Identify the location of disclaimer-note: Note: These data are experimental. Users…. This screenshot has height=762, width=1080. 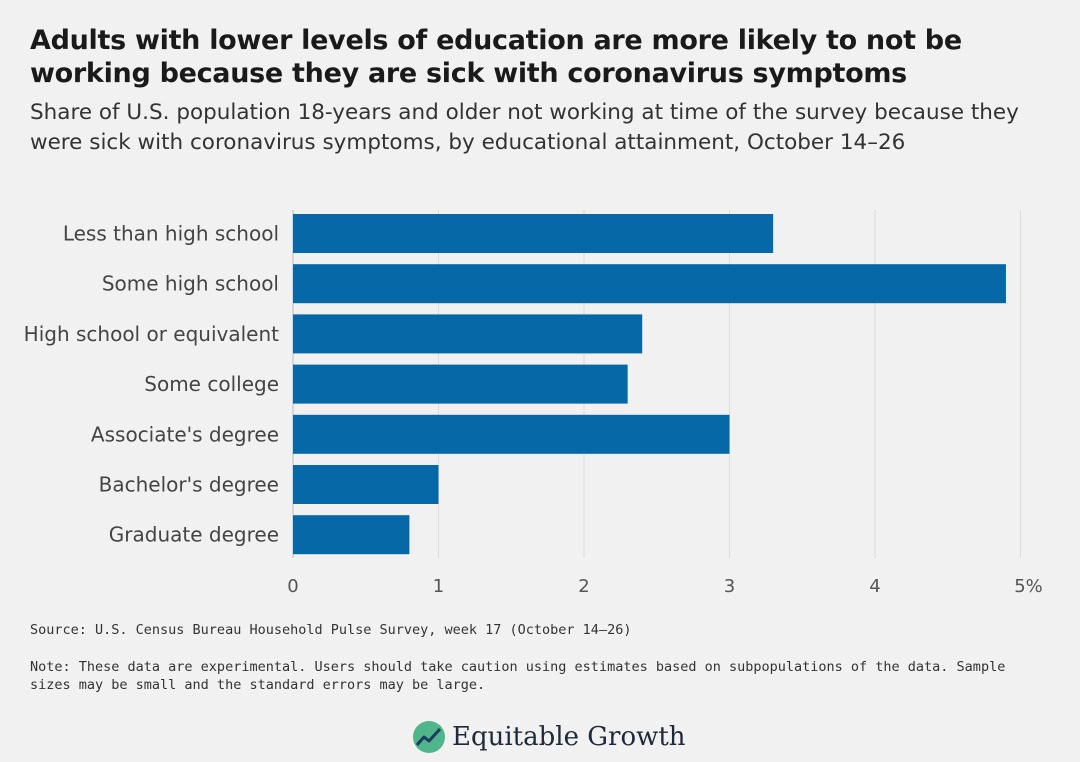
(518, 676).